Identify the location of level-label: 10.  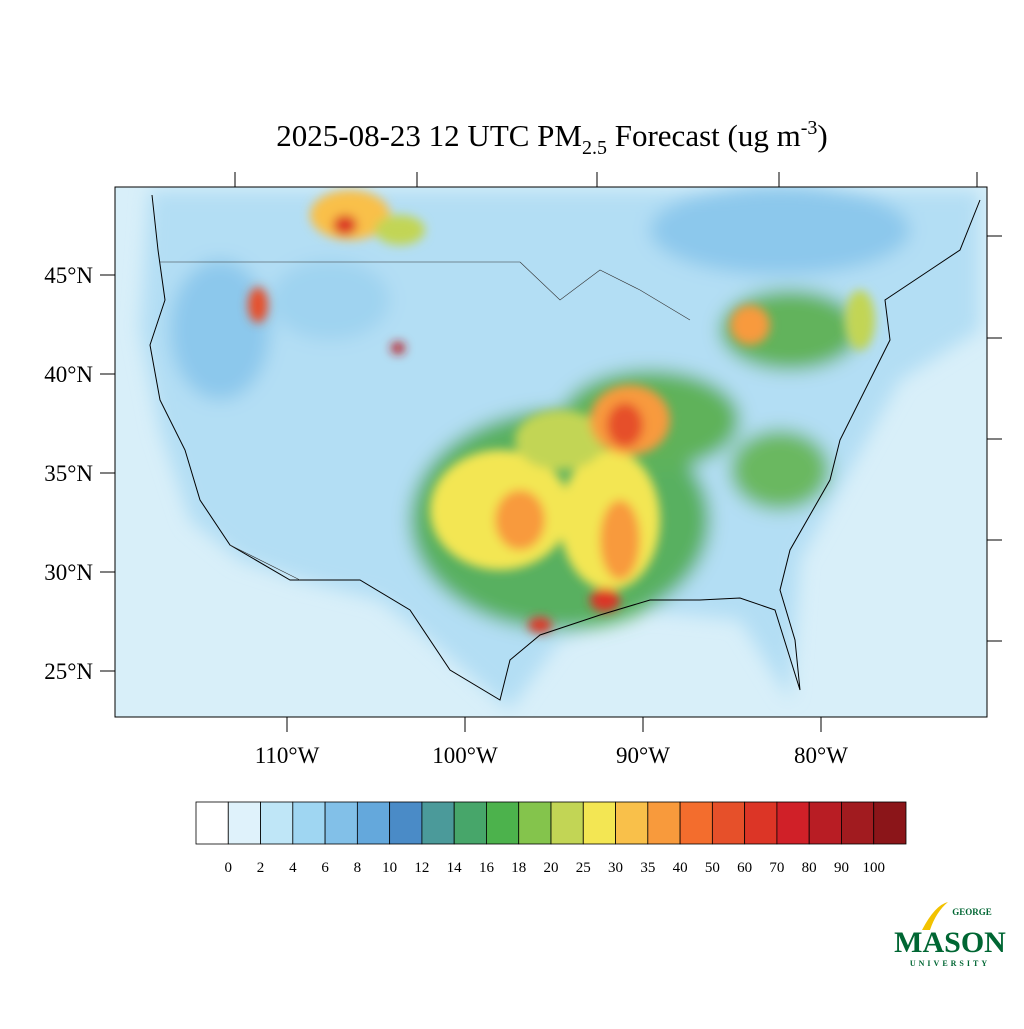
(389, 868).